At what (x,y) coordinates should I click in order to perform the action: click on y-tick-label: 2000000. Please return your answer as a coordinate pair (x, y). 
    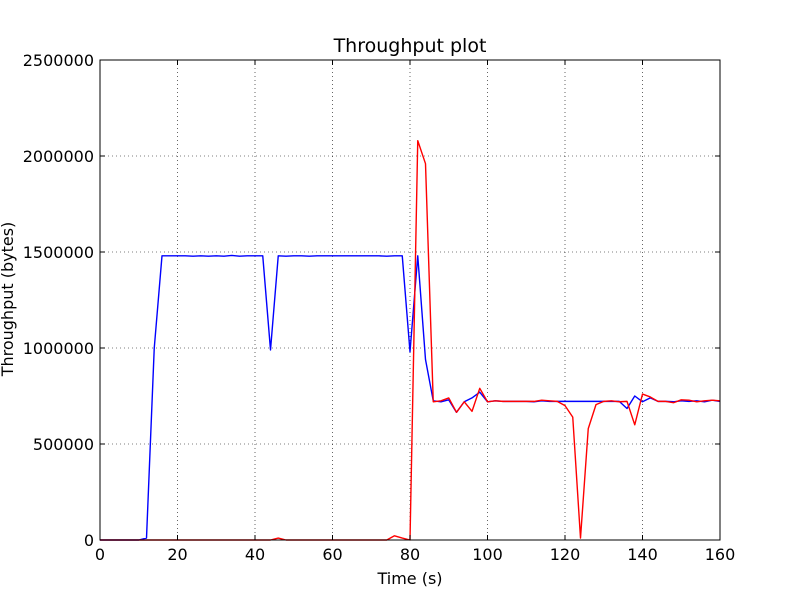
    Looking at the image, I should click on (58, 156).